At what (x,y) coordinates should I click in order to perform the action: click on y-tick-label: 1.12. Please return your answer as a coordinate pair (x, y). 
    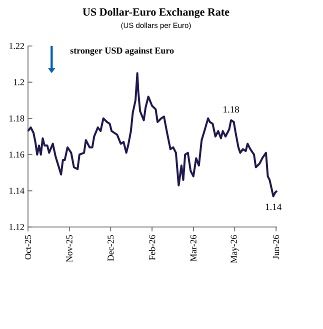
    Looking at the image, I should click on (17, 227).